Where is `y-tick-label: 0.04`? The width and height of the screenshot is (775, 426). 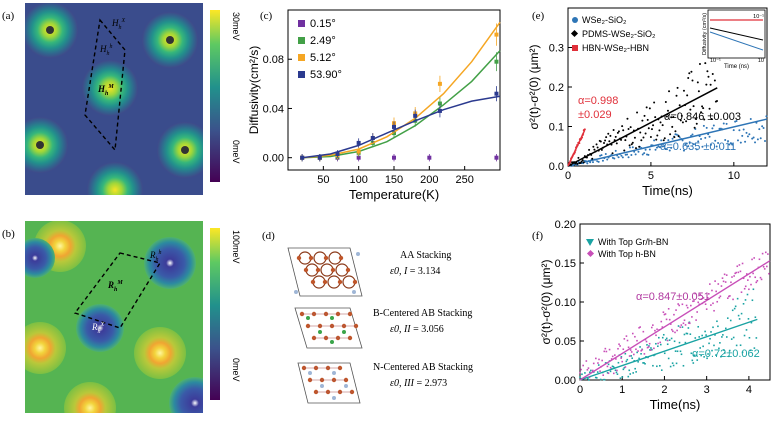 y-tick-label: 0.04 is located at coordinates (273, 109).